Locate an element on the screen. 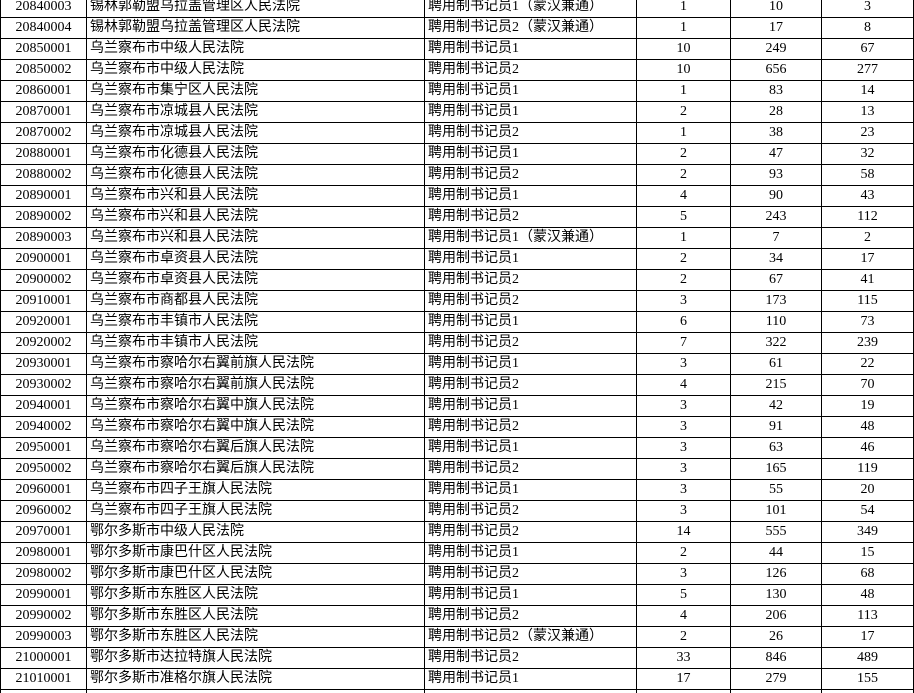  table-cell: 43 is located at coordinates (867, 196).